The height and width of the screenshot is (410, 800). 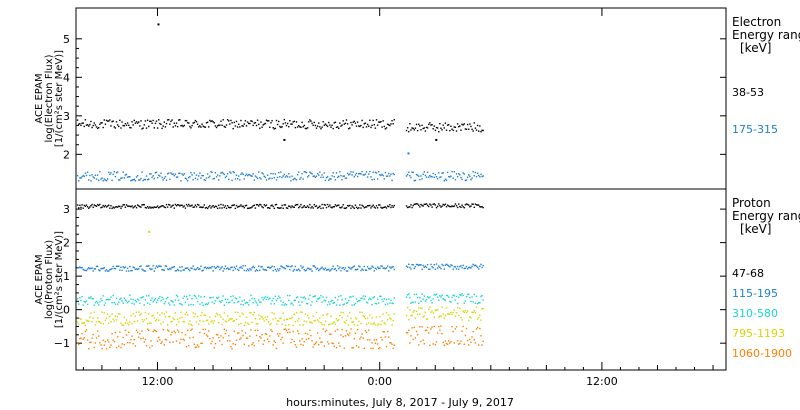 What do you see at coordinates (49, 279) in the screenshot?
I see `proton-ylabel: log(Proton Flux)` at bounding box center [49, 279].